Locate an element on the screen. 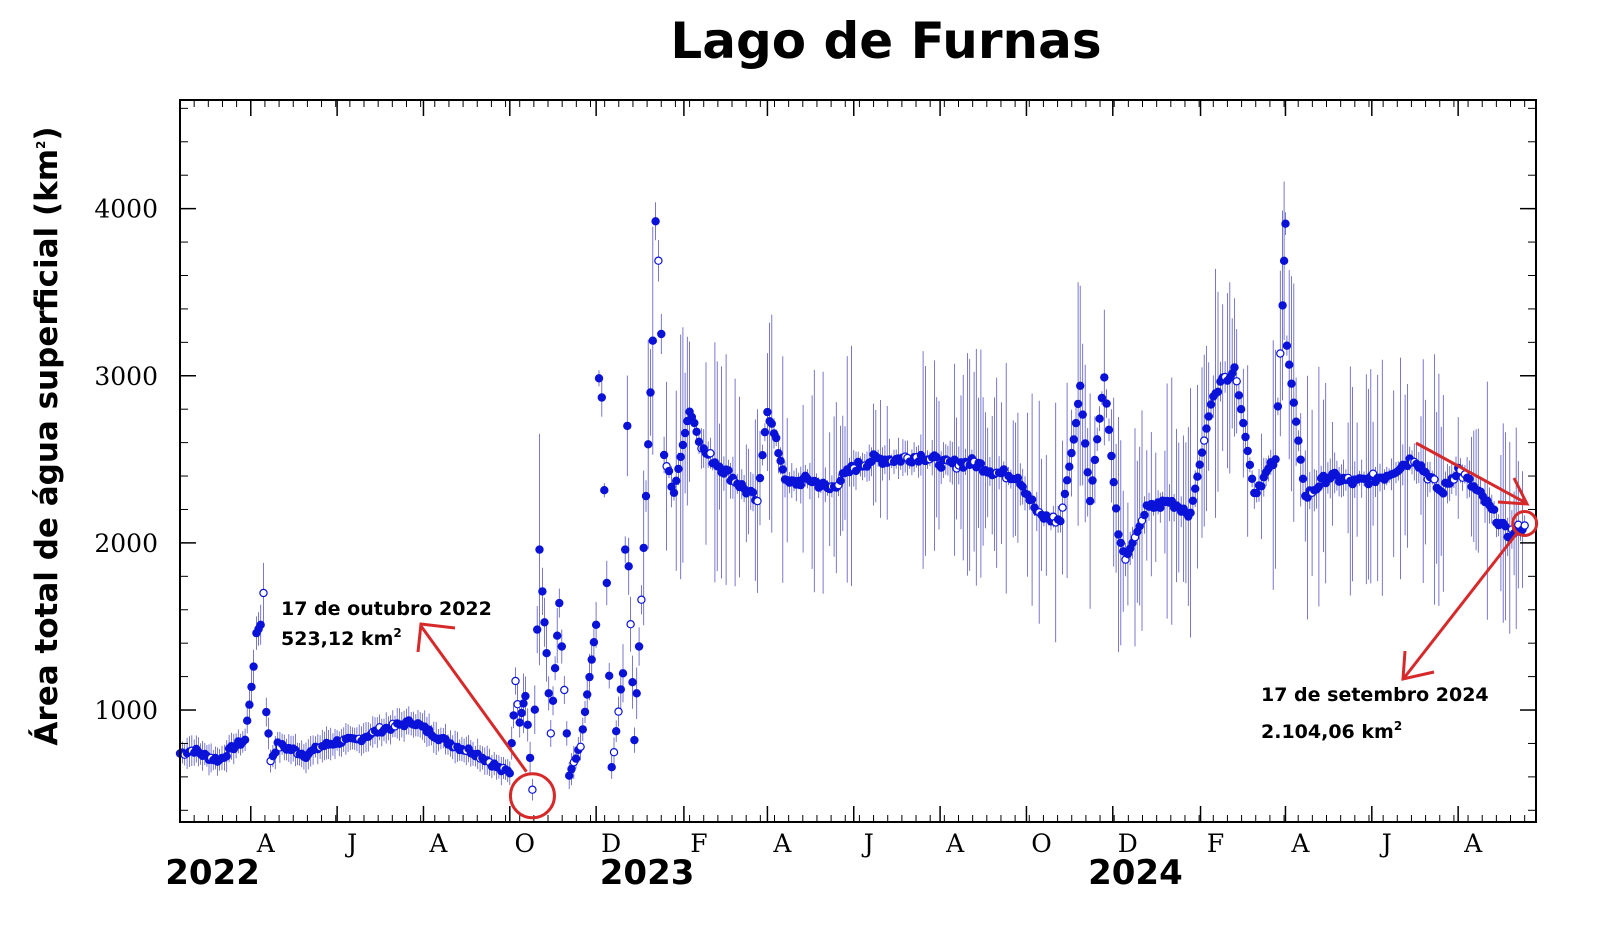 Image resolution: width=1600 pixels, height=931 pixels. annotation-latest-date: 17 de setembro 2024 is located at coordinates (1375, 695).